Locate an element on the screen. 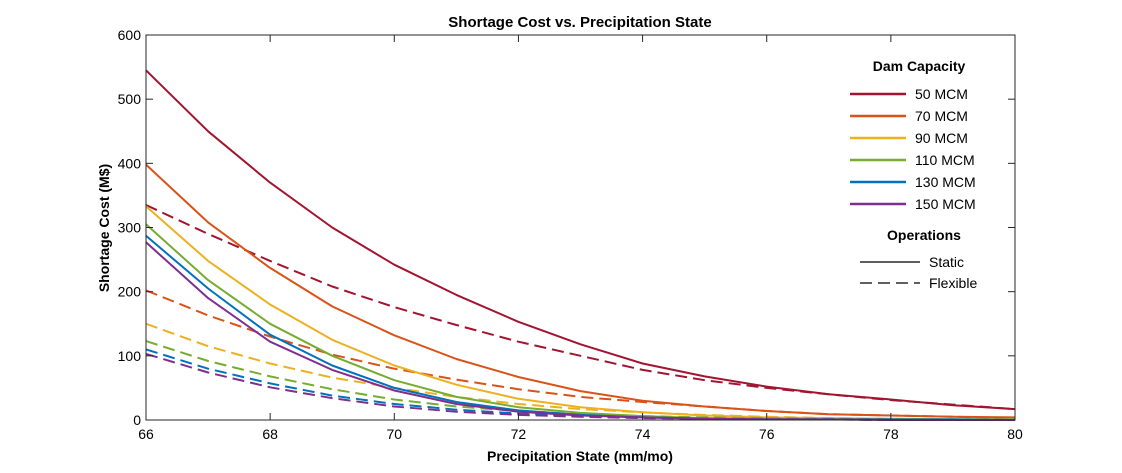 Image resolution: width=1122 pixels, height=473 pixels. legend-label: 110 MCM is located at coordinates (945, 160).